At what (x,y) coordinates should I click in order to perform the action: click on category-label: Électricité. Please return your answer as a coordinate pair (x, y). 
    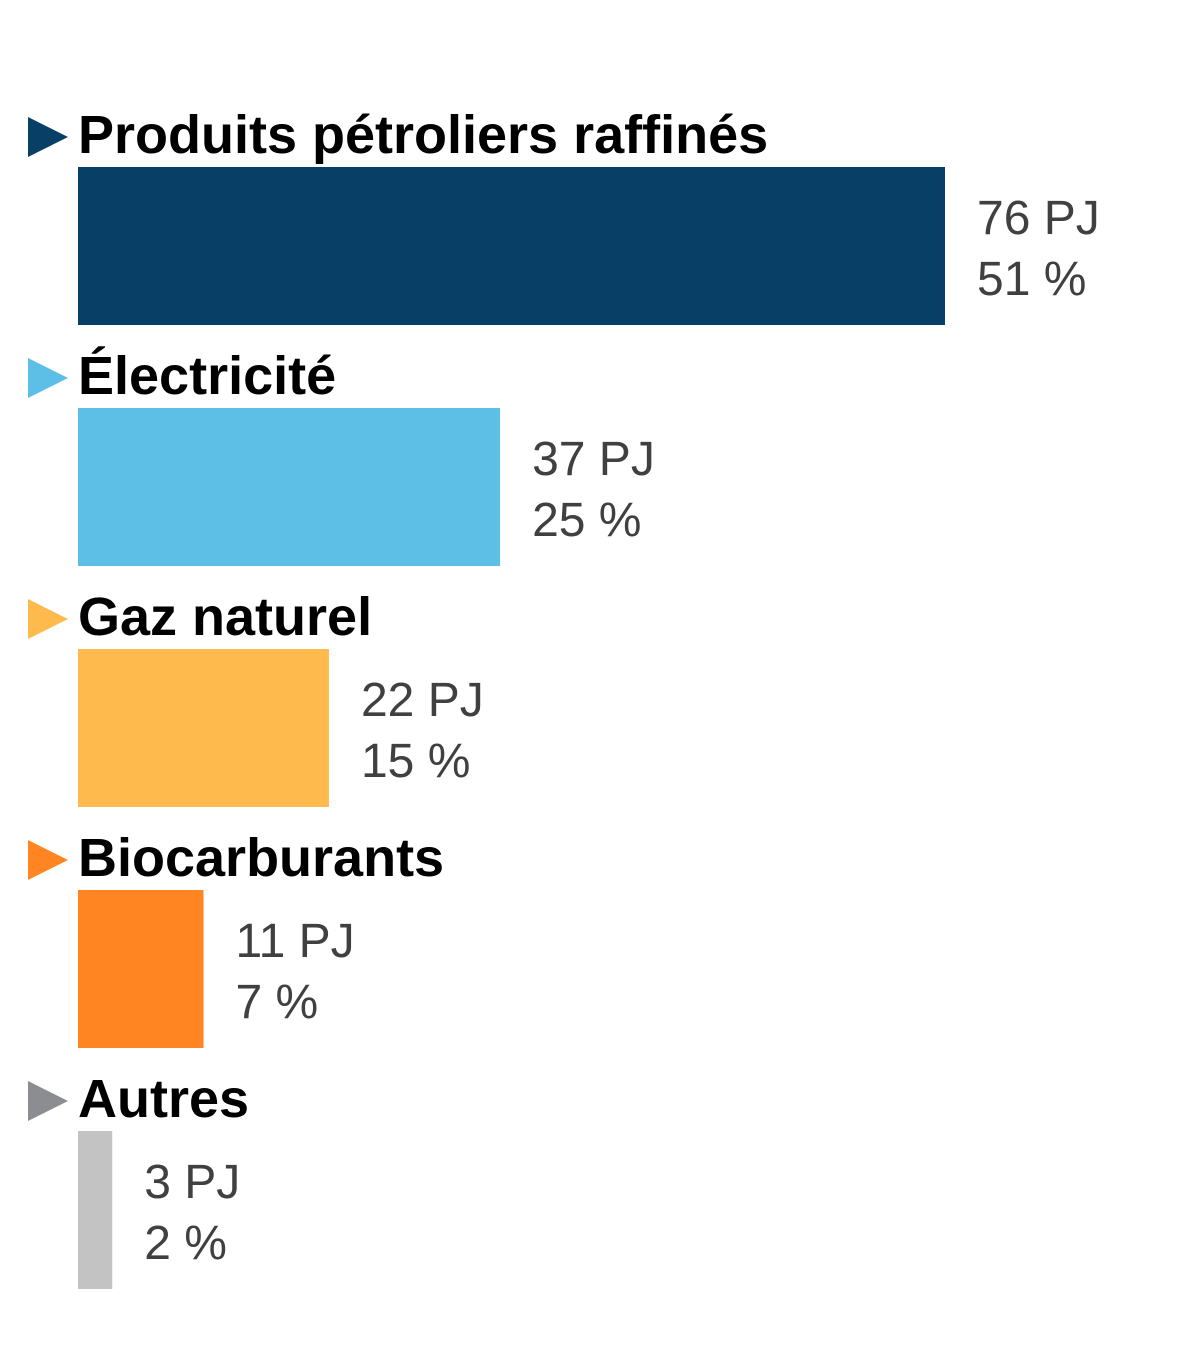
    Looking at the image, I should click on (207, 376).